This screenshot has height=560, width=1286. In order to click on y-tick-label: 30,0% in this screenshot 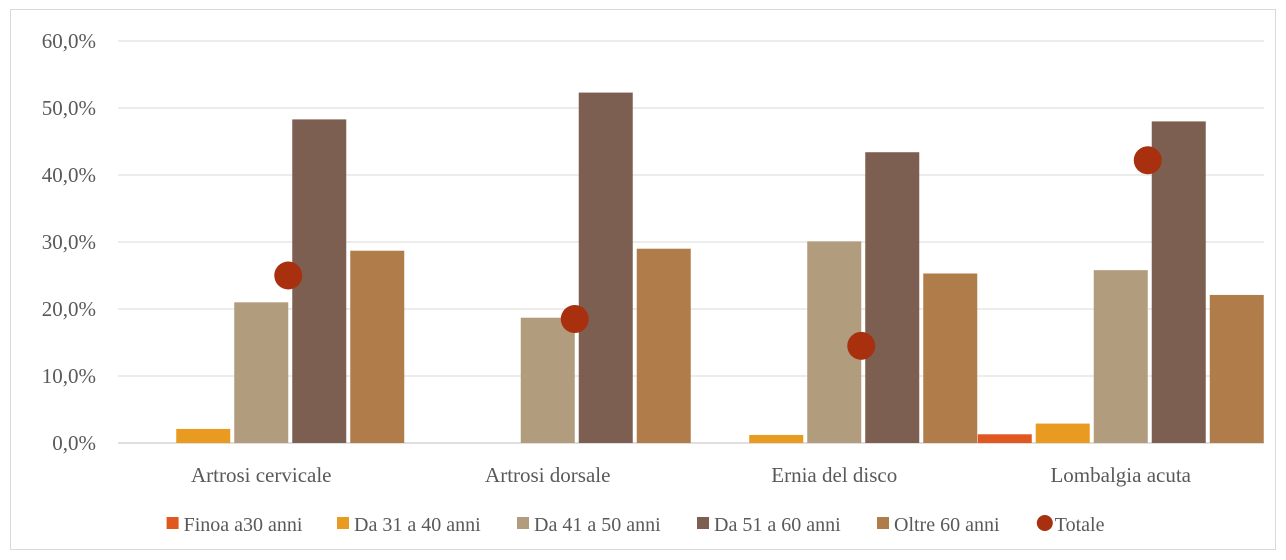, I will do `click(69, 242)`.